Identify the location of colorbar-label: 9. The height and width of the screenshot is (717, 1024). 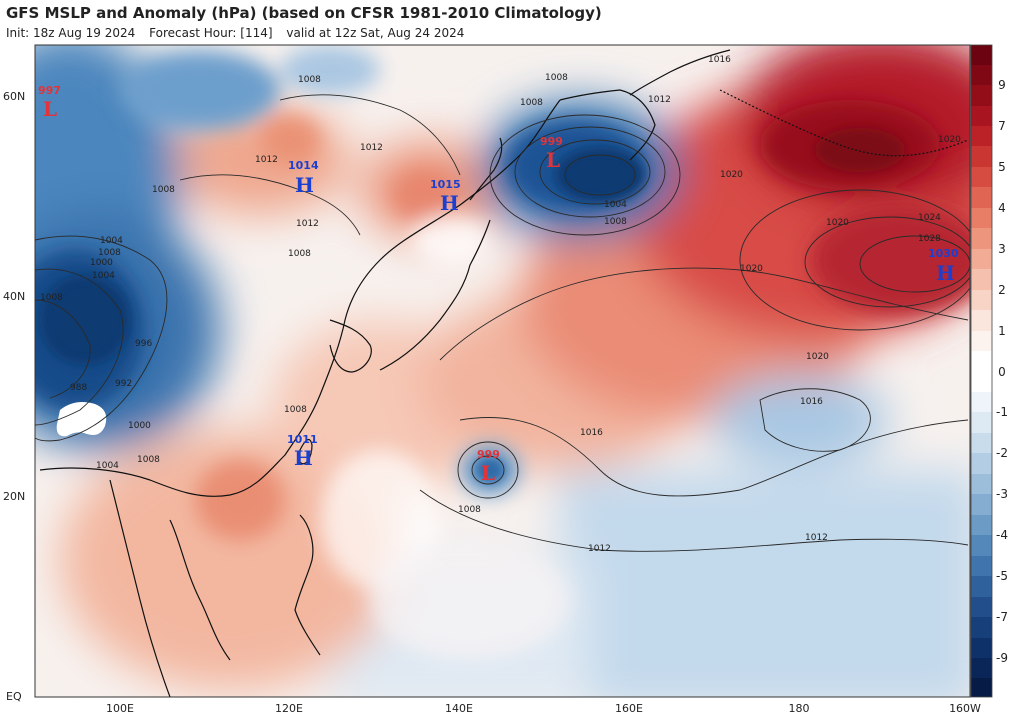
(1002, 85).